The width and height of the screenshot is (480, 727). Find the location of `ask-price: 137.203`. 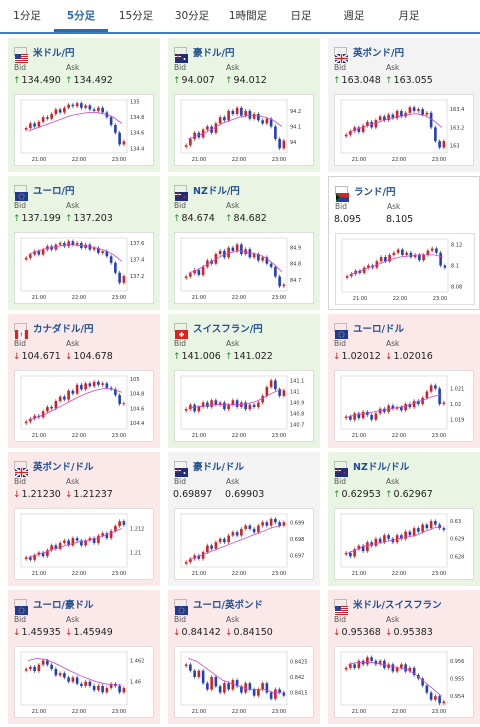

ask-price: 137.203 is located at coordinates (93, 218).